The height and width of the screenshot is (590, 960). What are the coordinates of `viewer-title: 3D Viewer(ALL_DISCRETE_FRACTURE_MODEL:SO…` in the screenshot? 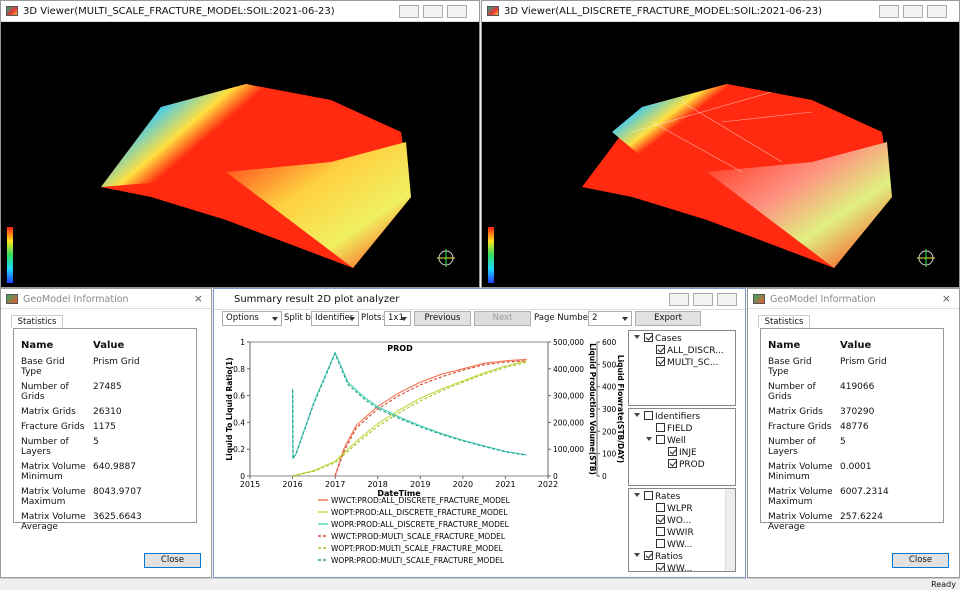 It's located at (663, 11).